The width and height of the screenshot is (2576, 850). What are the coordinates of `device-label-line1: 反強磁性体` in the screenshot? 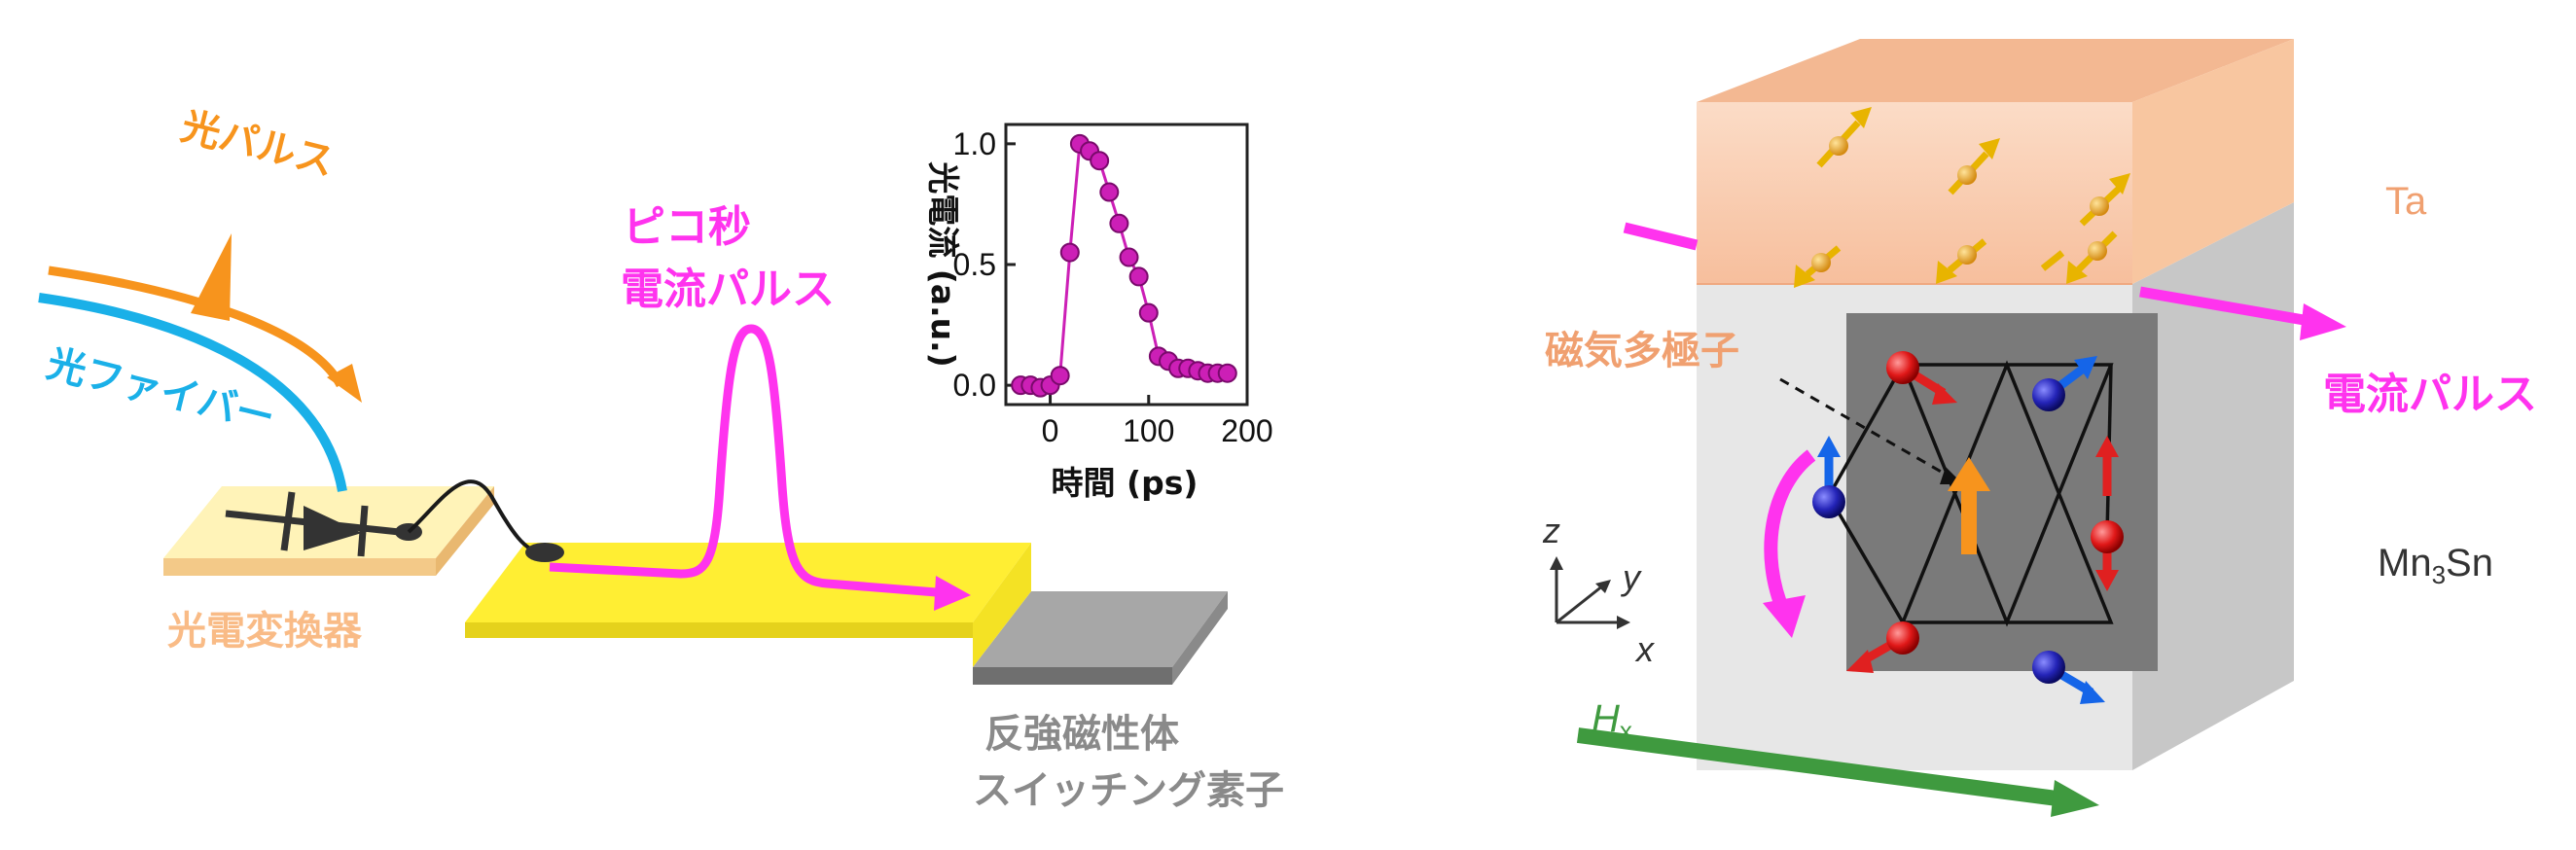 It's located at (1081, 734).